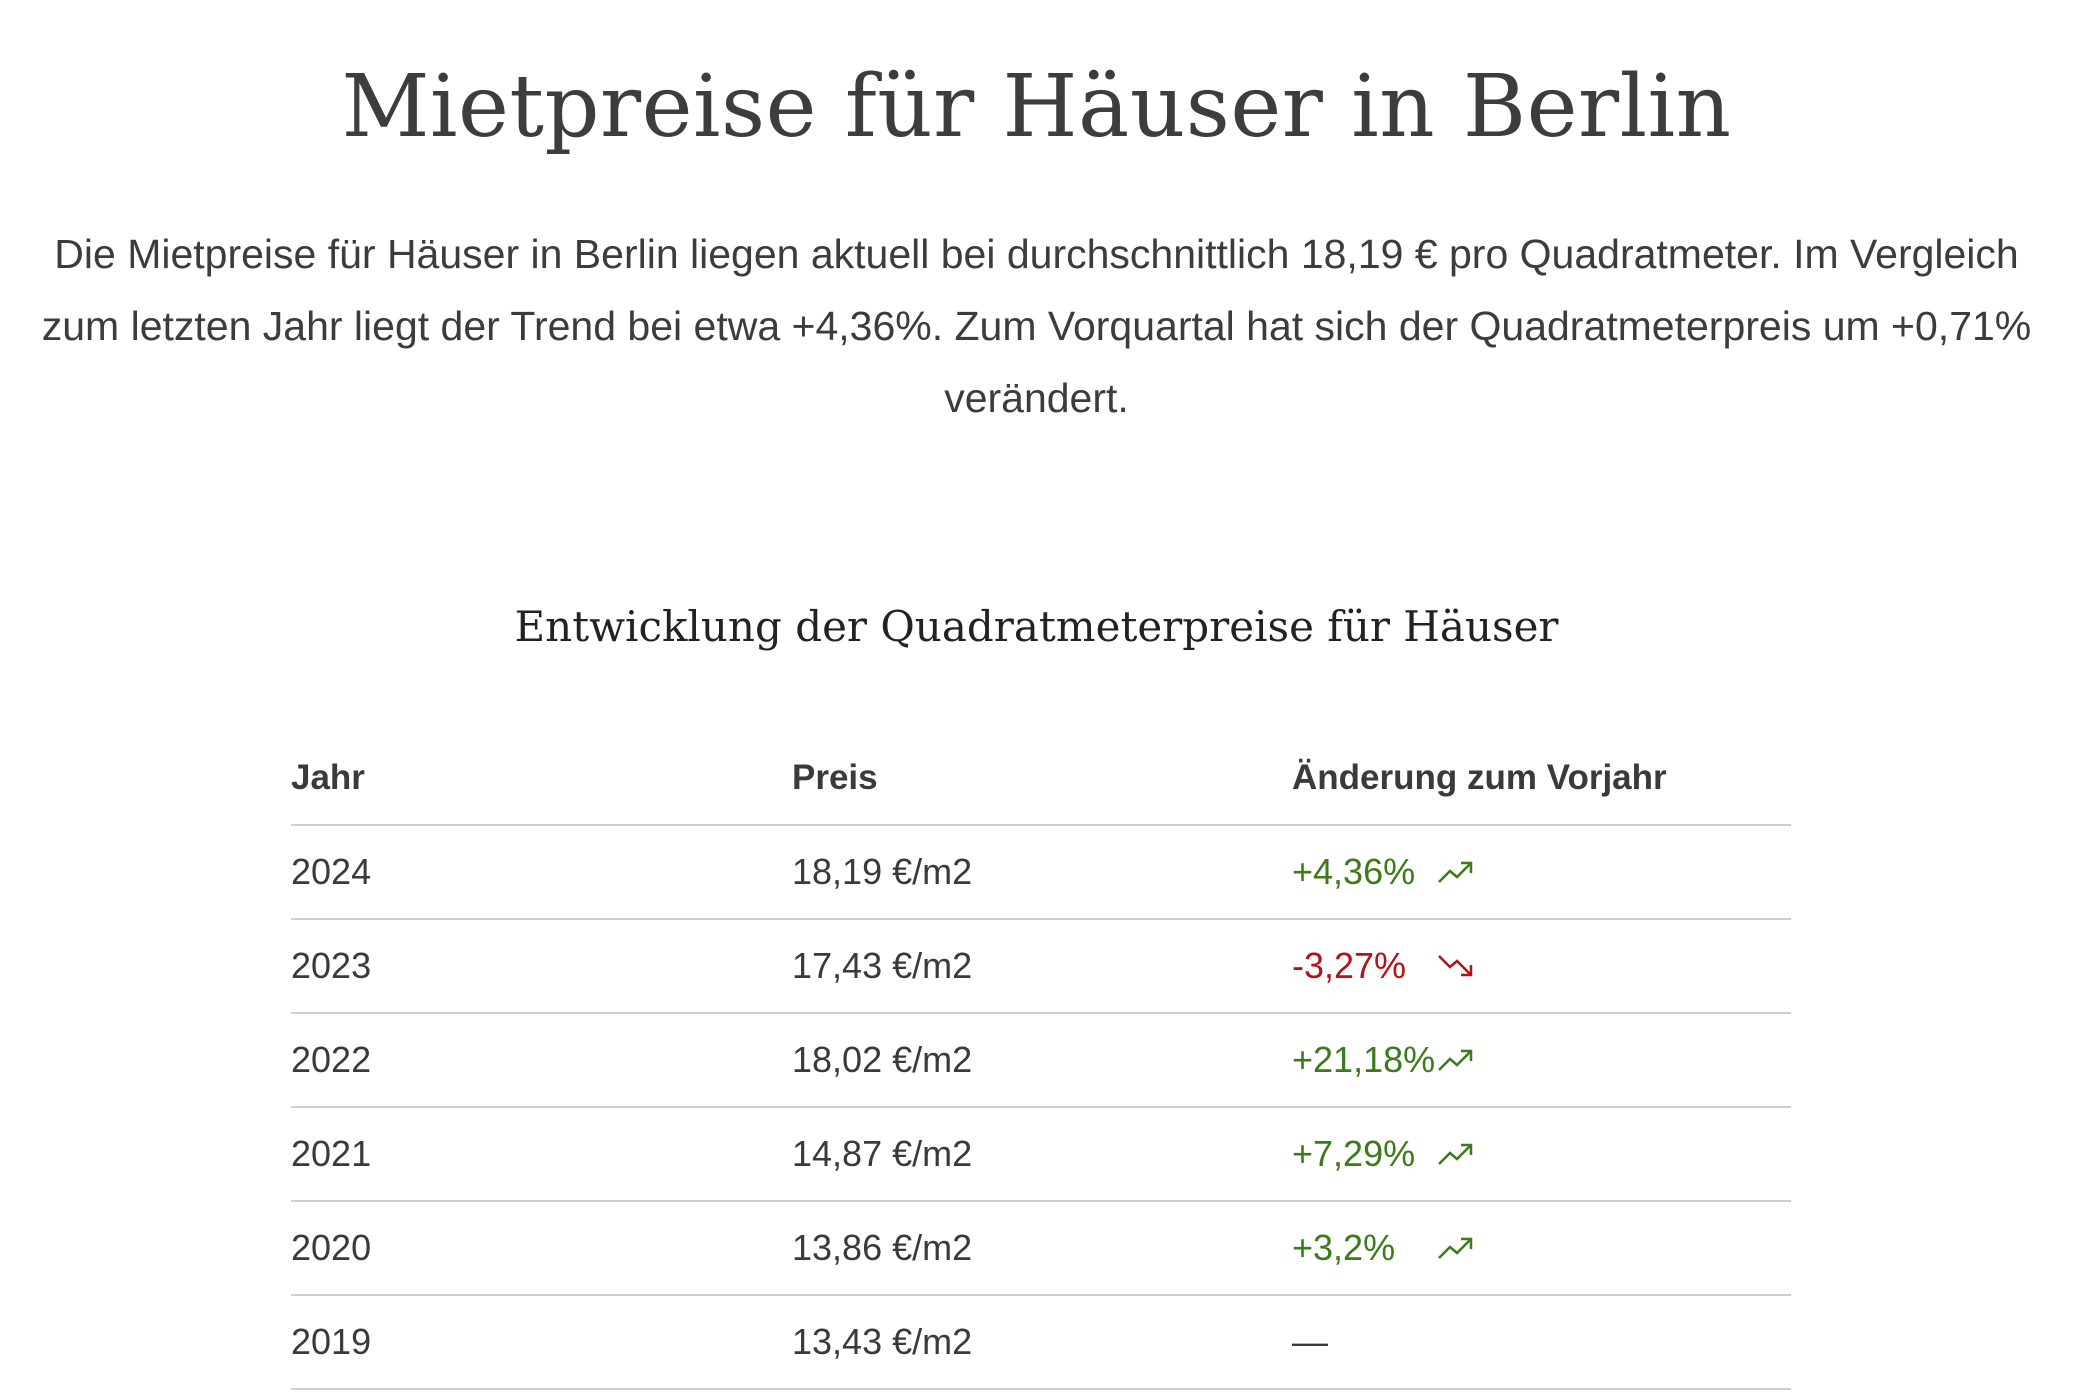  I want to click on table-row: 2020 13,86 €/m2 +3,2%, so click(1041, 1249).